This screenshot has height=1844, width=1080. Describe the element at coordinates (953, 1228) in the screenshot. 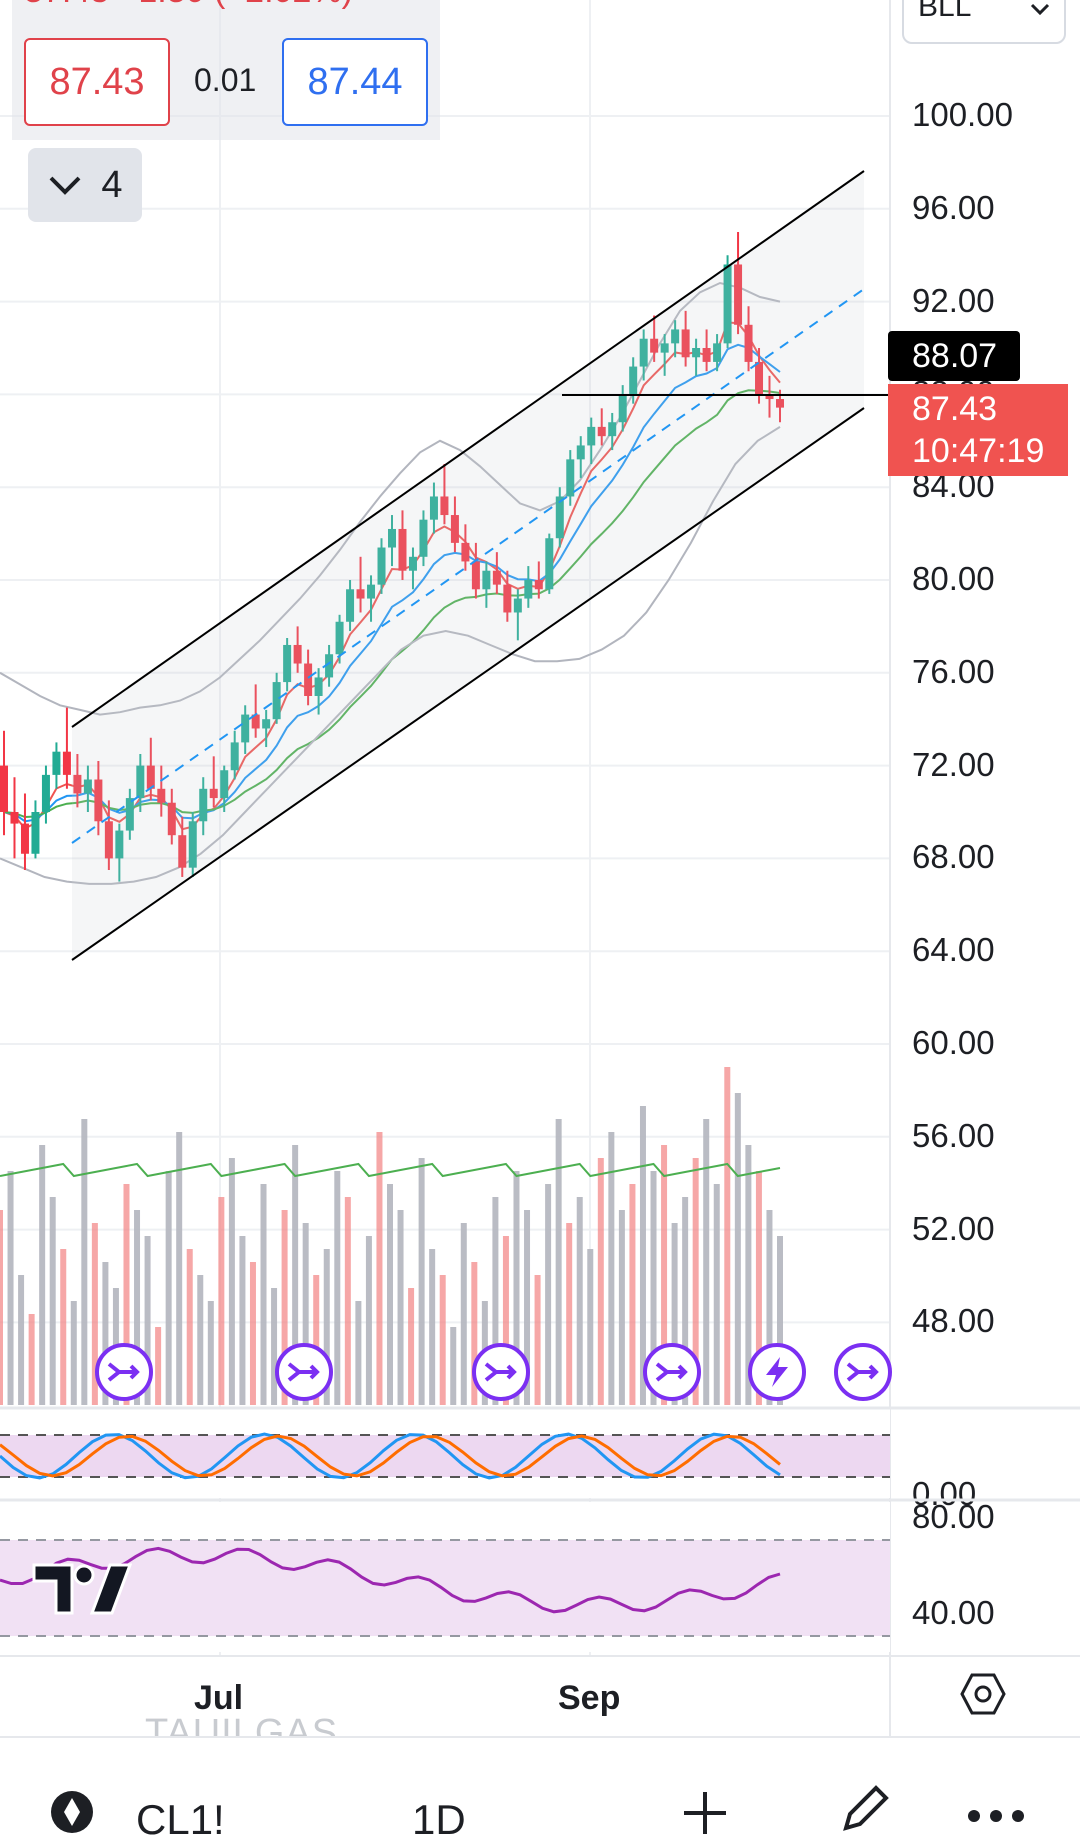

I see `price-axis-label: 52.00` at that location.